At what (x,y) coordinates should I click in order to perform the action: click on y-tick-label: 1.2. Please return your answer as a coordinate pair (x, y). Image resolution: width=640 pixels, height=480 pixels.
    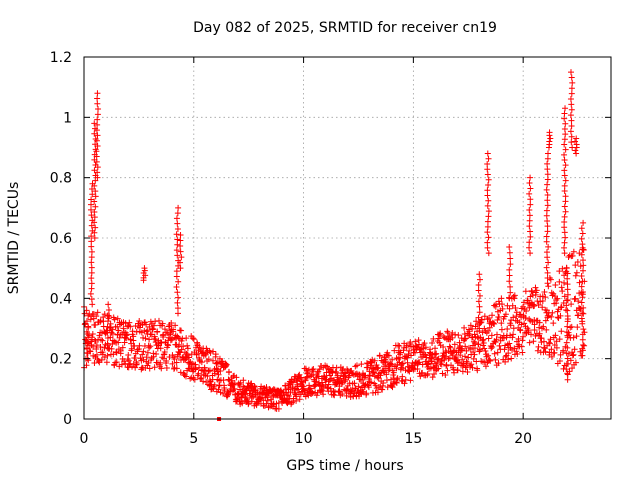
    Looking at the image, I should click on (61, 58).